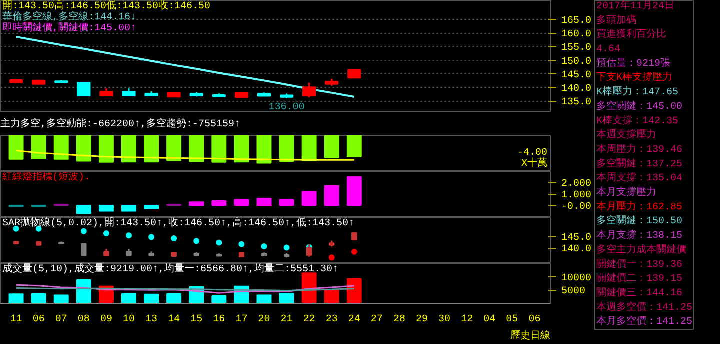 The image size is (720, 344). What do you see at coordinates (174, 320) in the screenshot?
I see `x-tick-label: 14` at bounding box center [174, 320].